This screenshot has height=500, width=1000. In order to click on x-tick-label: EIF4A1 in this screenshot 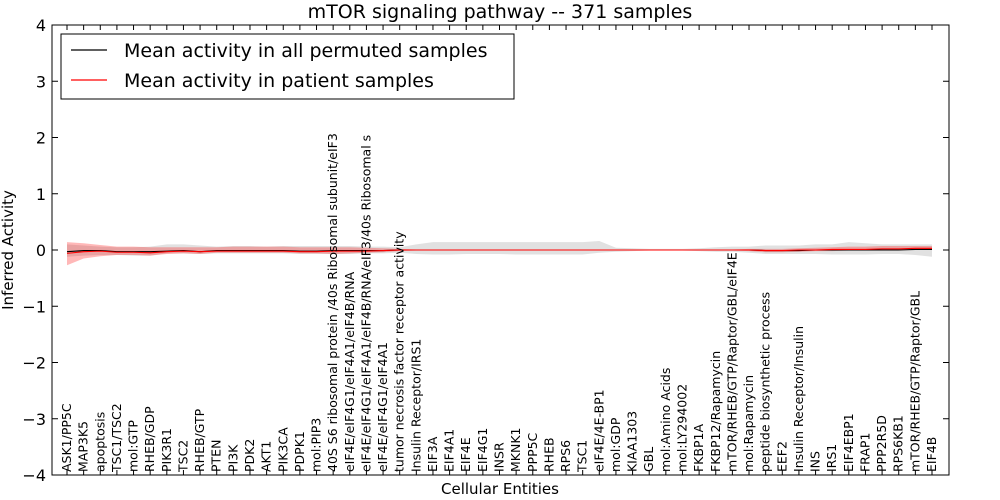, I will do `click(449, 450)`.